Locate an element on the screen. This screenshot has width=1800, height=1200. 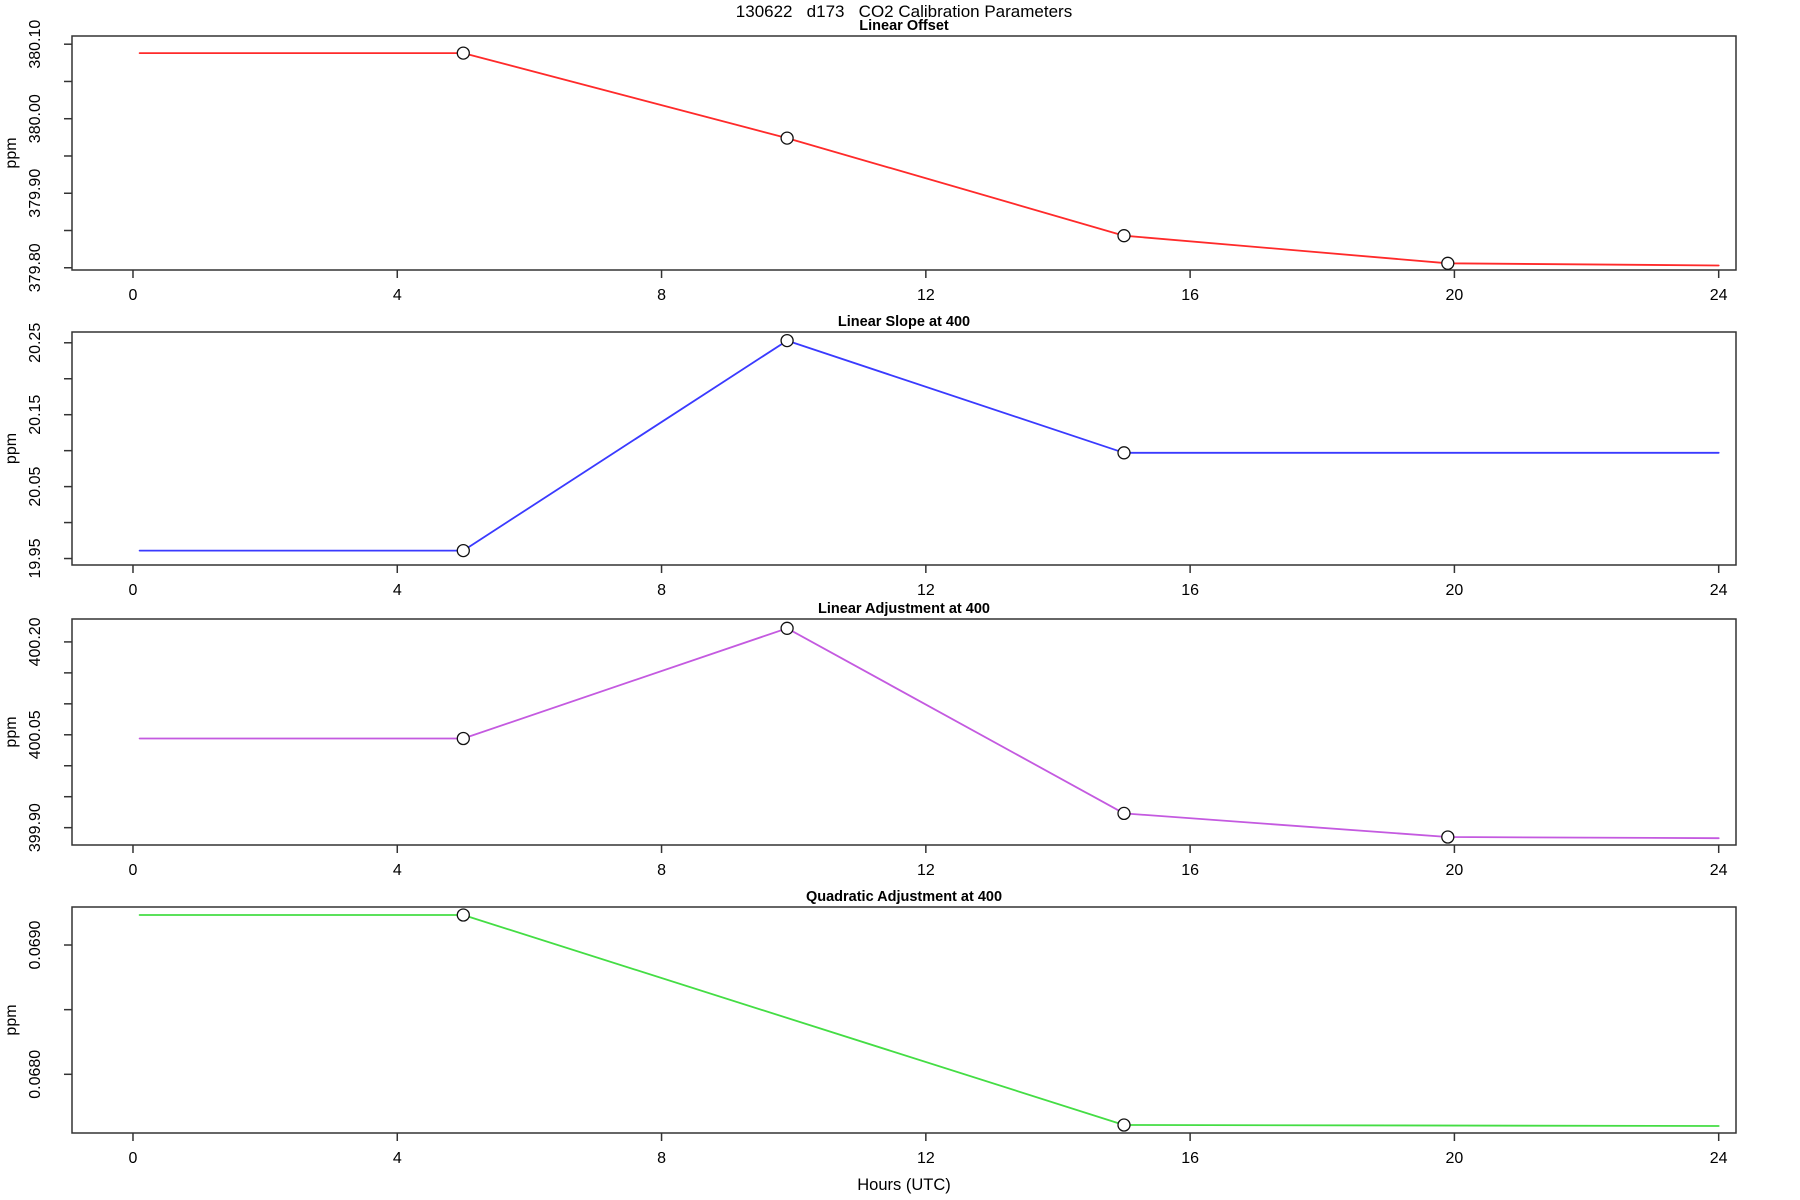
y-tick-label: 19.95 is located at coordinates (35, 558).